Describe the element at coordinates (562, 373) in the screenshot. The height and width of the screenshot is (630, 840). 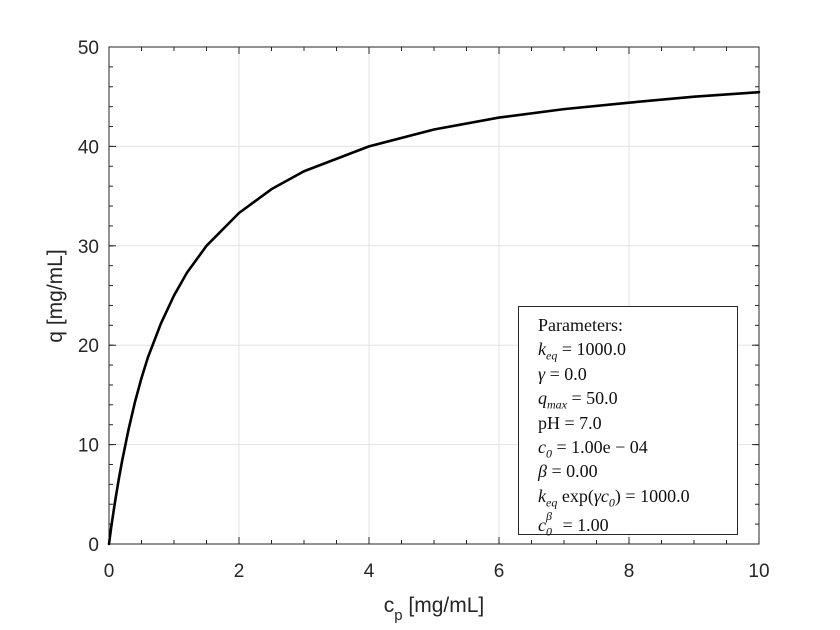
I see `legend-gamma: γ = 0.0` at that location.